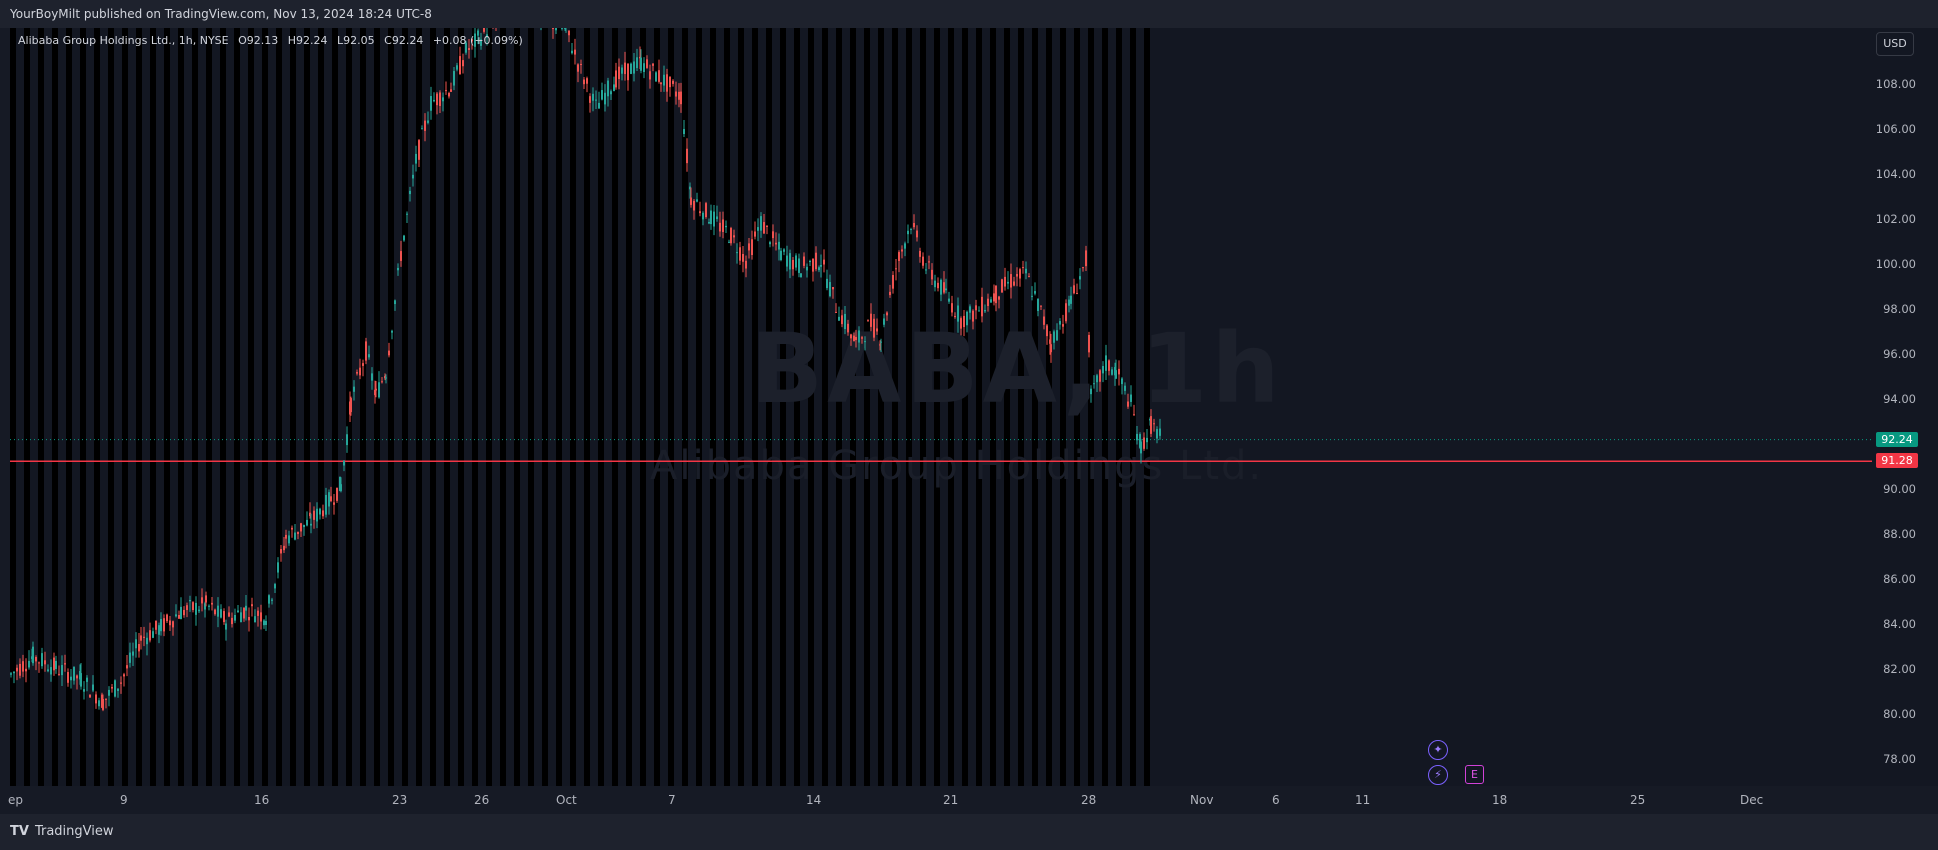 The width and height of the screenshot is (1938, 850). Describe the element at coordinates (74, 831) in the screenshot. I see `tradingview-brand: TradingView` at that location.